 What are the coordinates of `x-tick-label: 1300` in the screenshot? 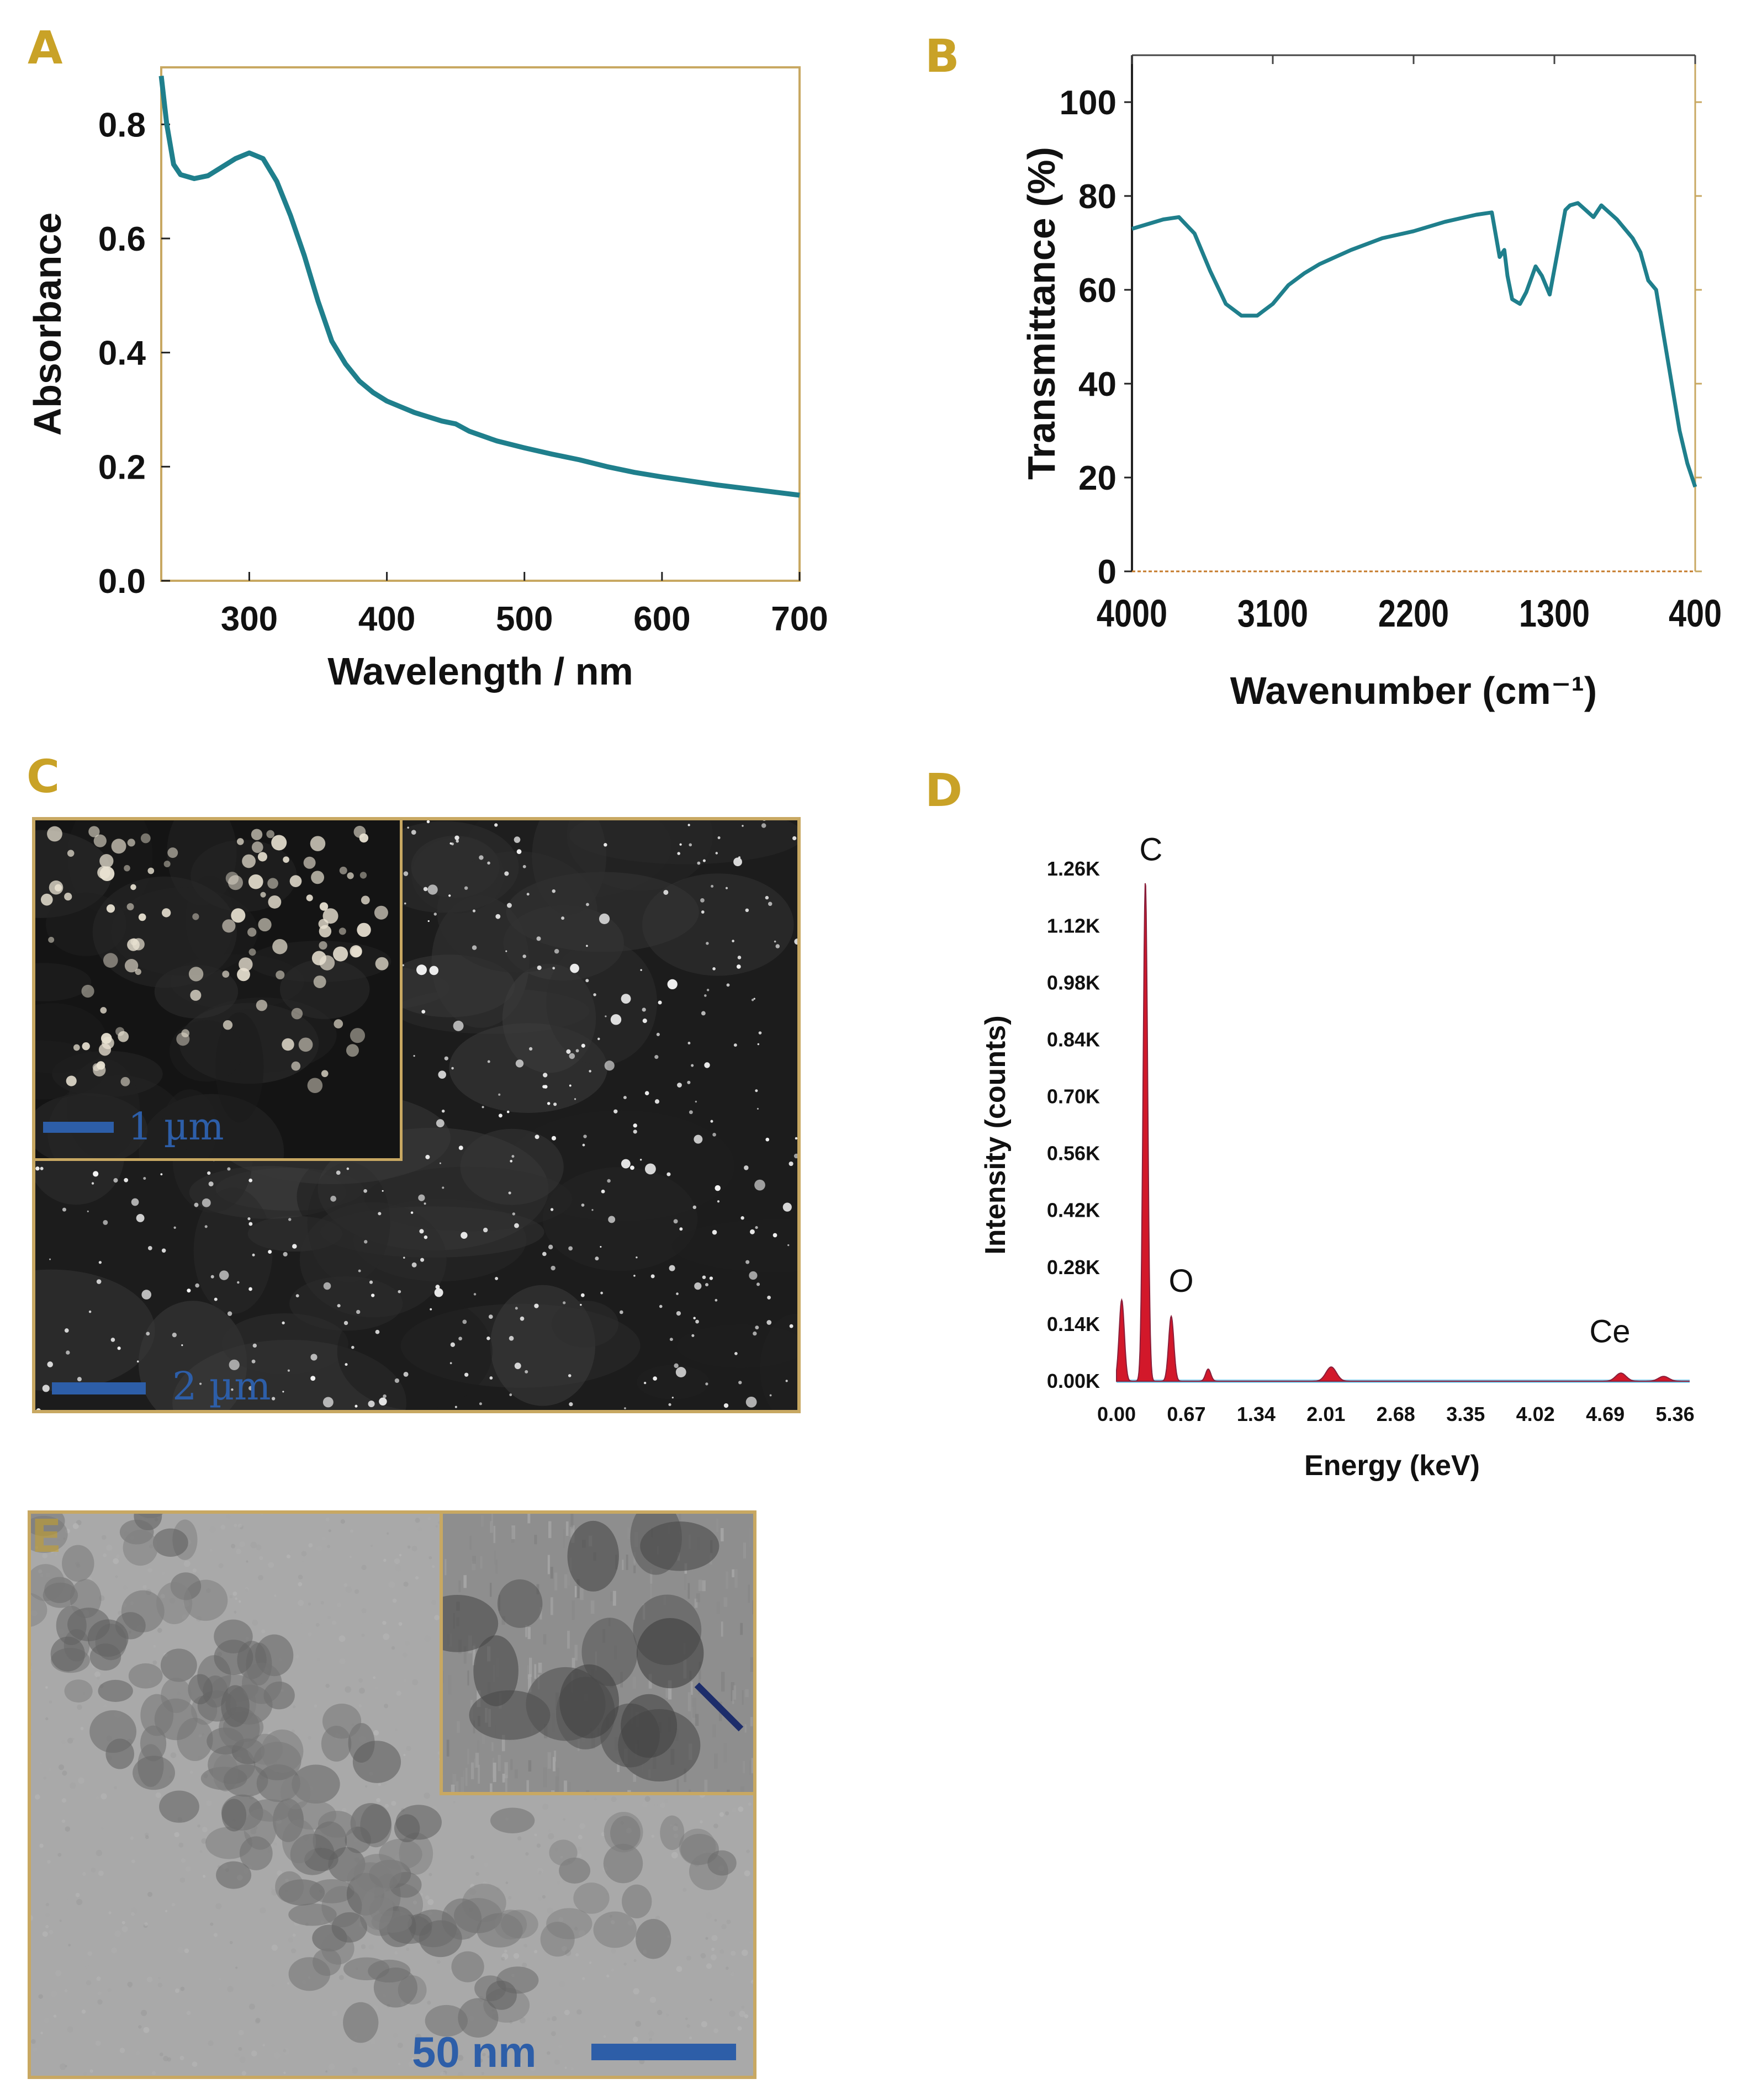 It's located at (1554, 613).